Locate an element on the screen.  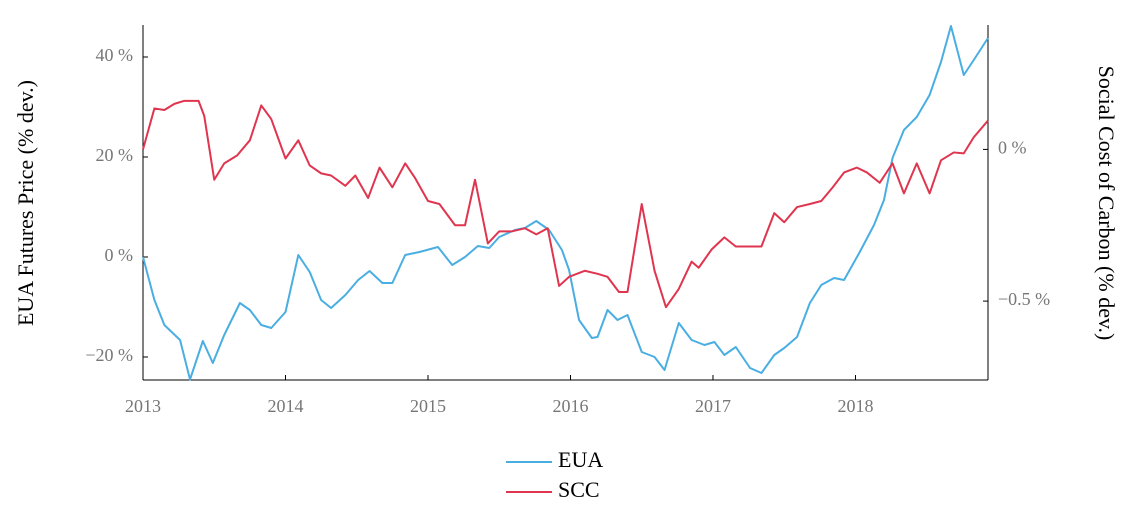
x-tick-label: 2014 is located at coordinates (285, 406).